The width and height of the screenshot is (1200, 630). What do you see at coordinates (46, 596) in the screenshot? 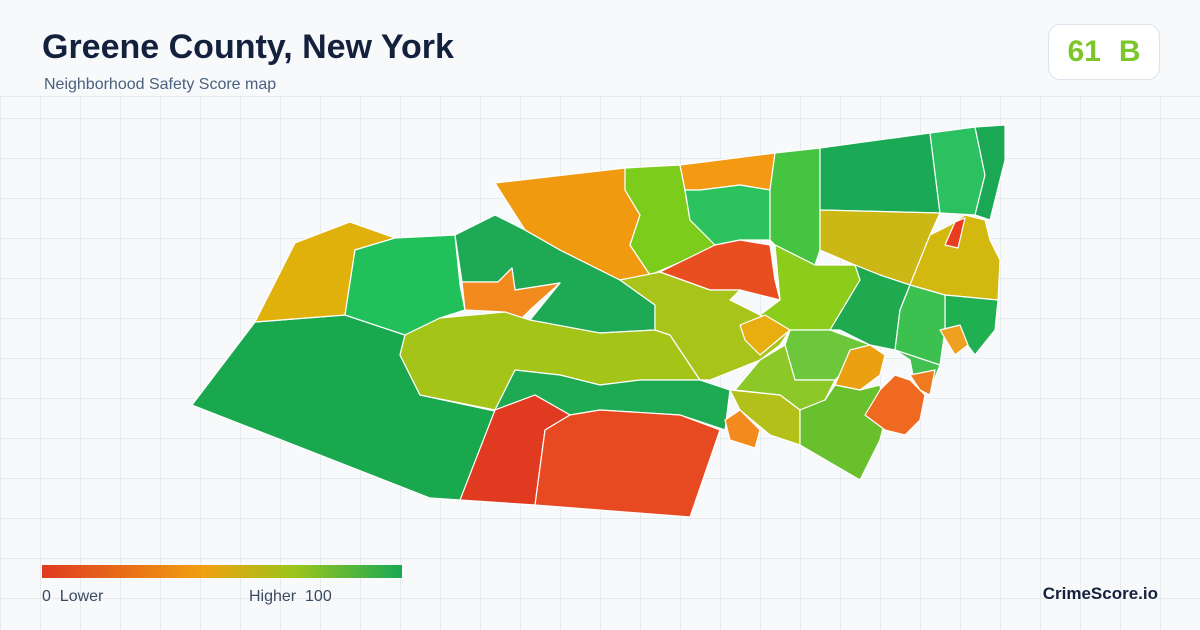
I see `legend-min: 0` at bounding box center [46, 596].